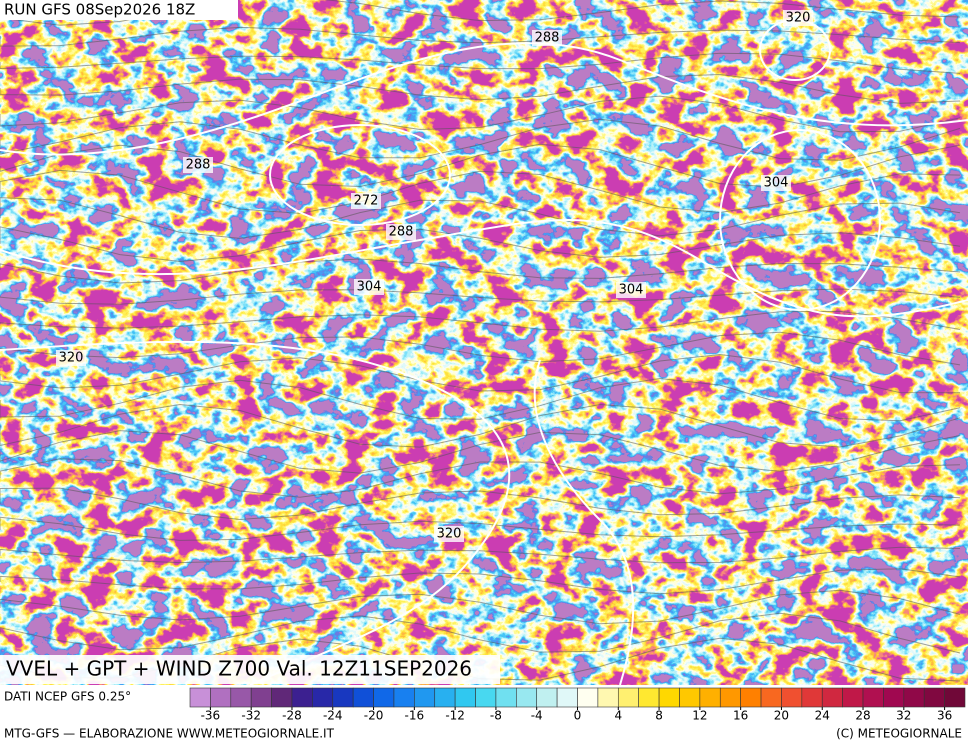  Describe the element at coordinates (944, 716) in the screenshot. I see `colorbar-tick-label: 36` at that location.